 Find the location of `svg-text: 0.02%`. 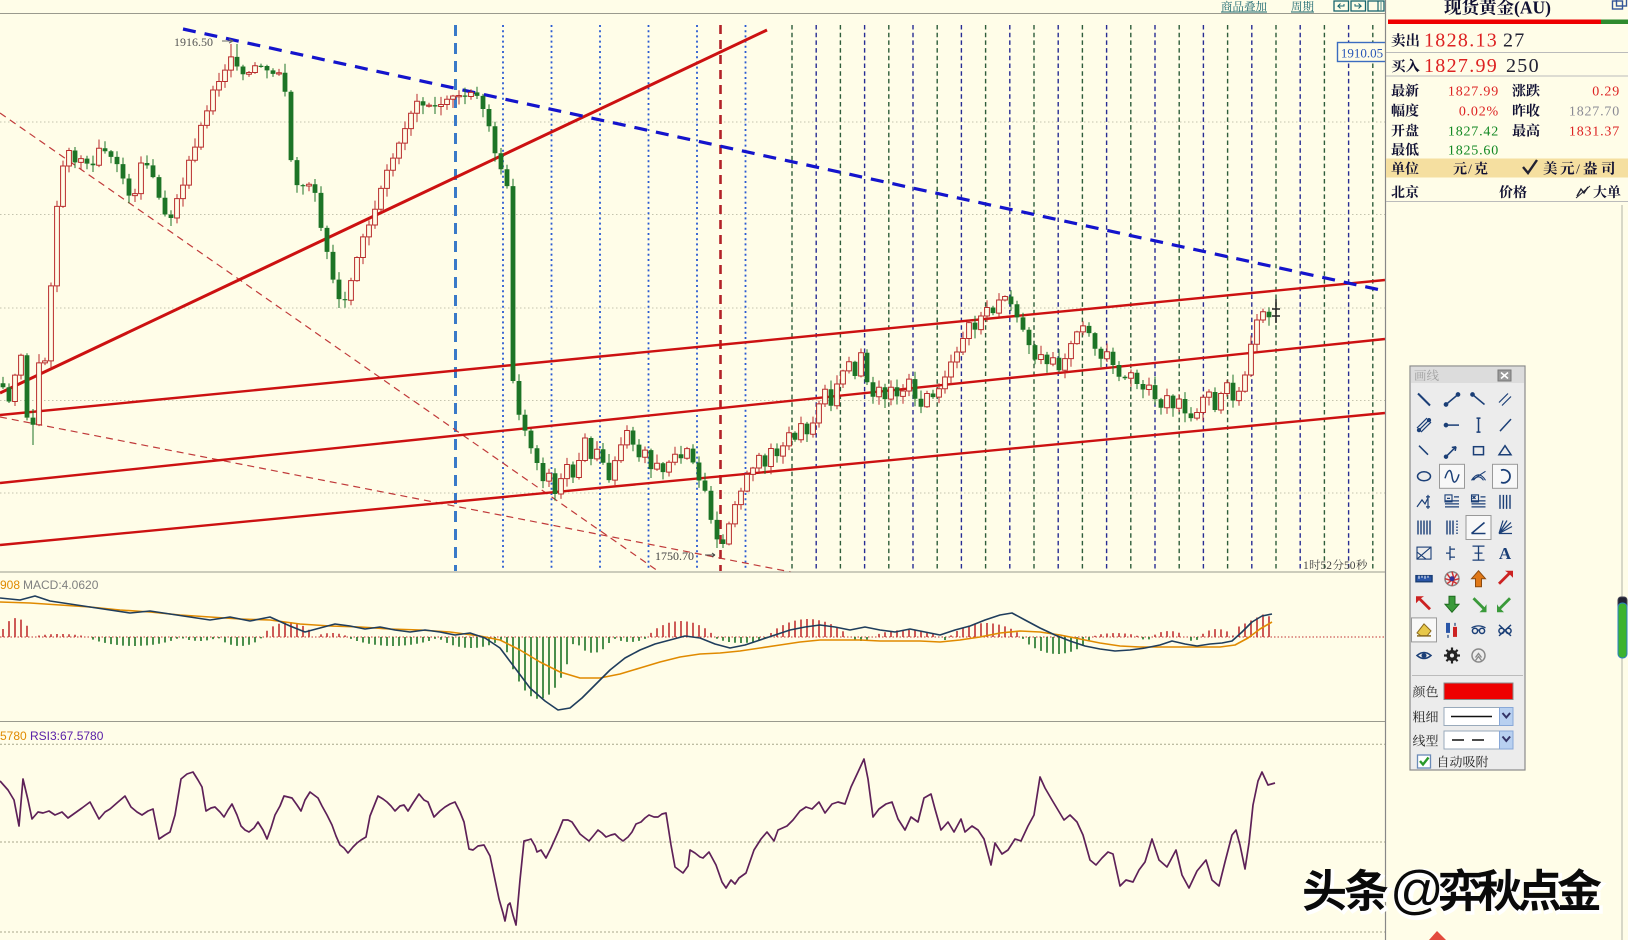

svg-text: 0.02% is located at coordinates (1479, 112).